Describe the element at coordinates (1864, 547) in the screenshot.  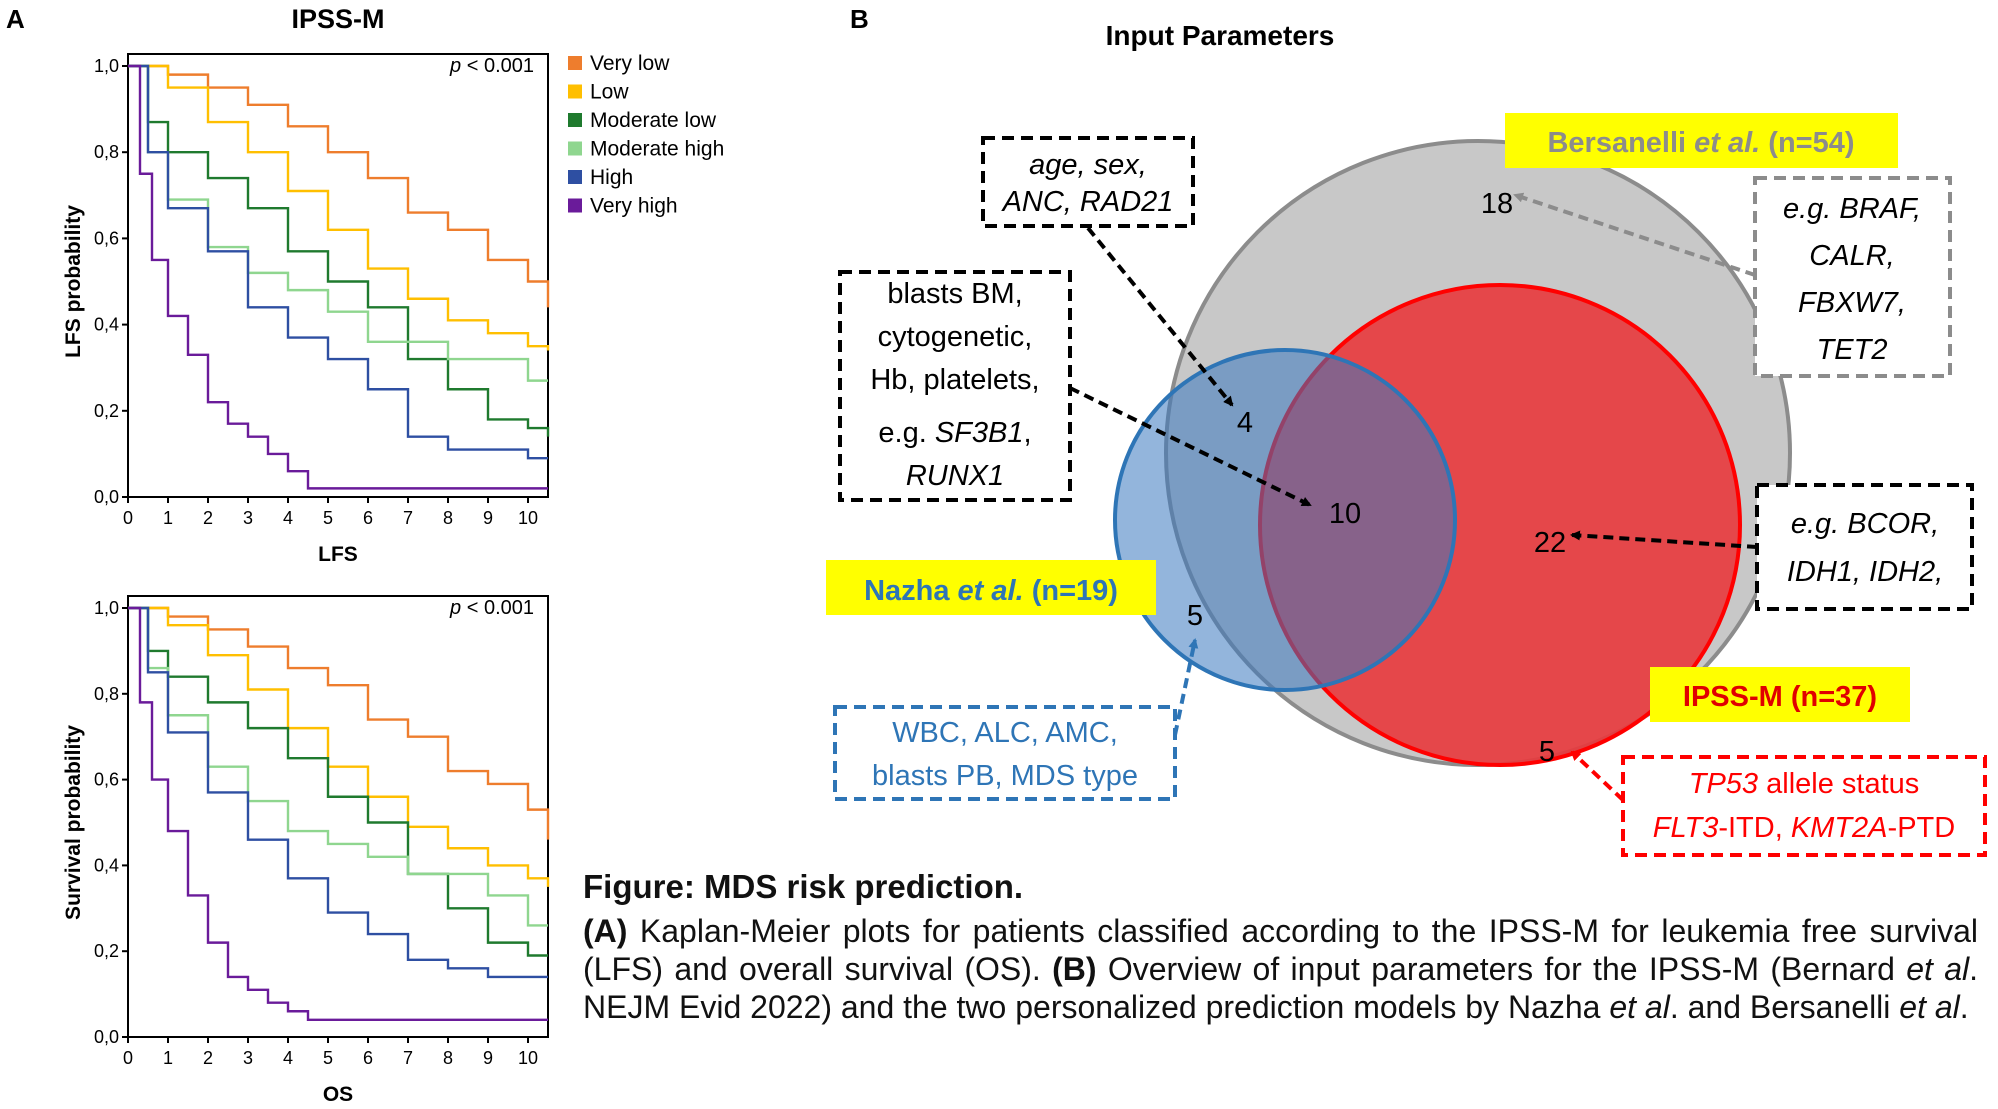
I see `box-bcor` at that location.